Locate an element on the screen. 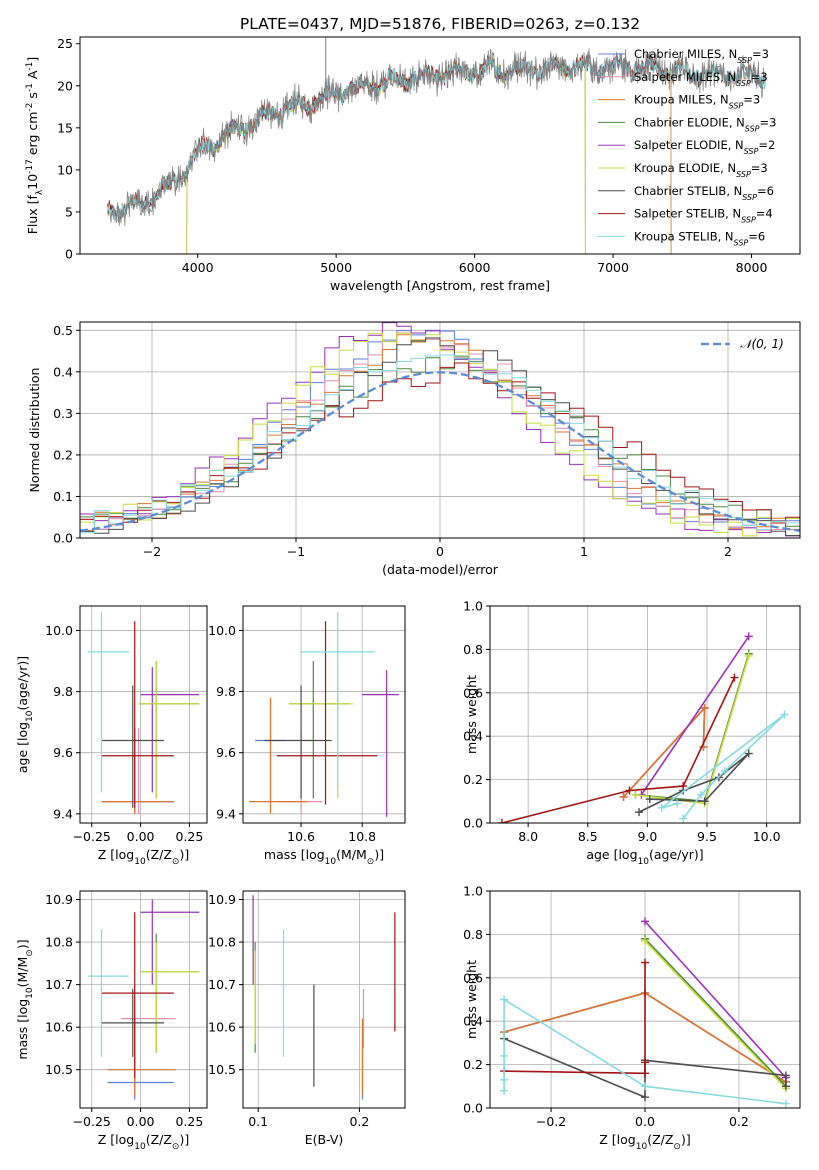 The height and width of the screenshot is (1170, 819). x-tick-label: 10.6 is located at coordinates (301, 836).